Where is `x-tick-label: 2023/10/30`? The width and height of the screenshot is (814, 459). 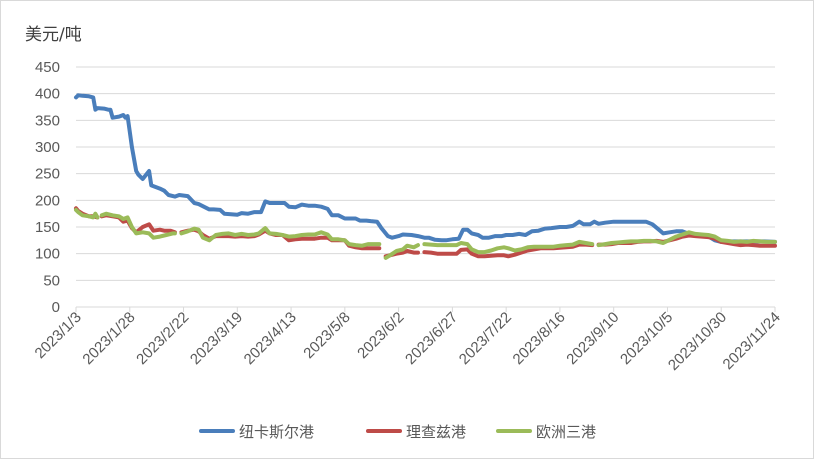
x-tick-label: 2023/10/30 is located at coordinates (697, 341).